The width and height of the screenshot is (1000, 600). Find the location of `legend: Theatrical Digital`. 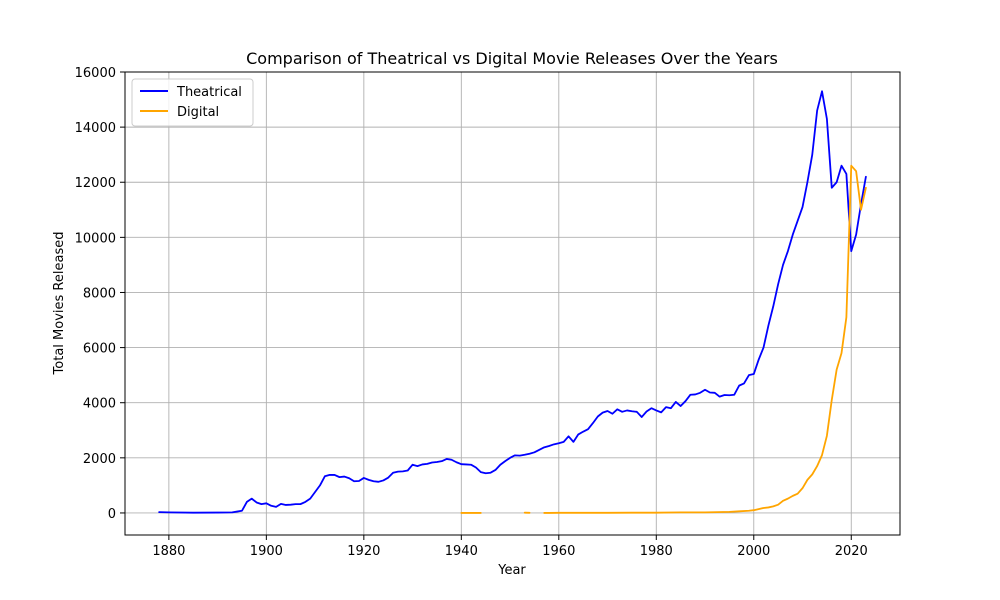

legend: Theatrical Digital is located at coordinates (192, 102).